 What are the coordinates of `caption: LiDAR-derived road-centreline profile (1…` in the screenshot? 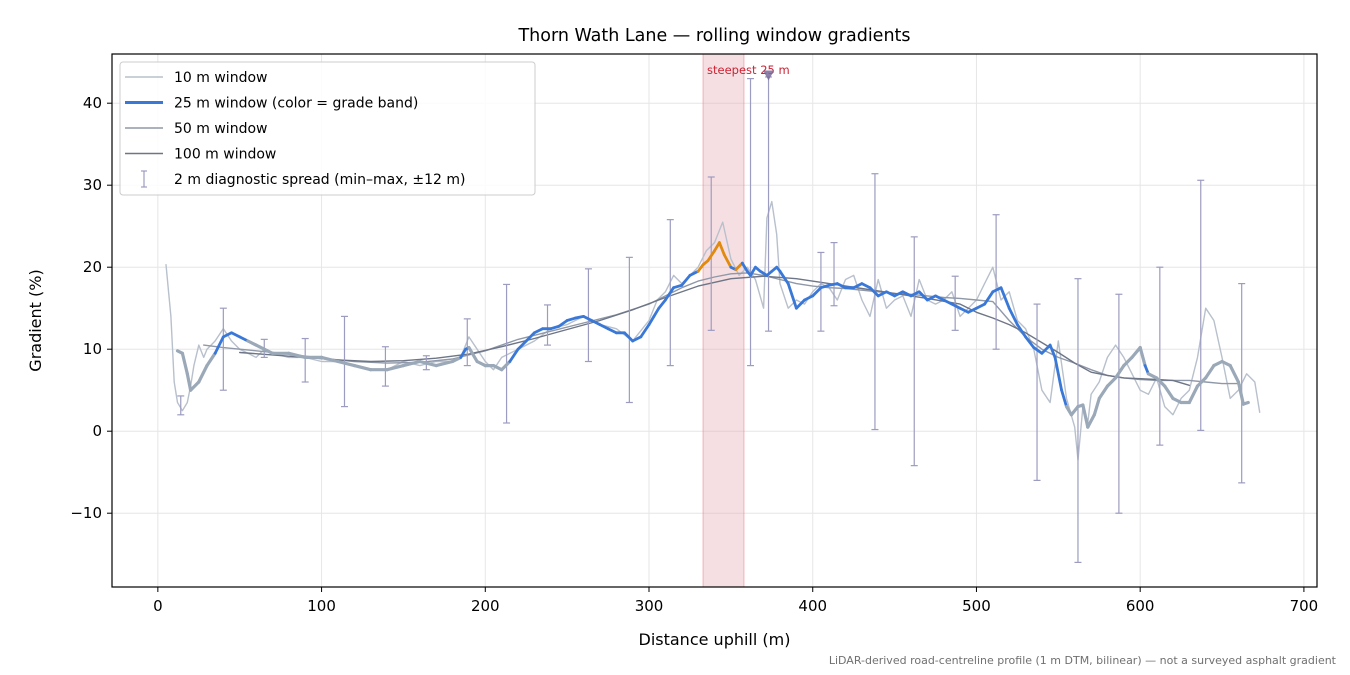 It's located at (1083, 660).